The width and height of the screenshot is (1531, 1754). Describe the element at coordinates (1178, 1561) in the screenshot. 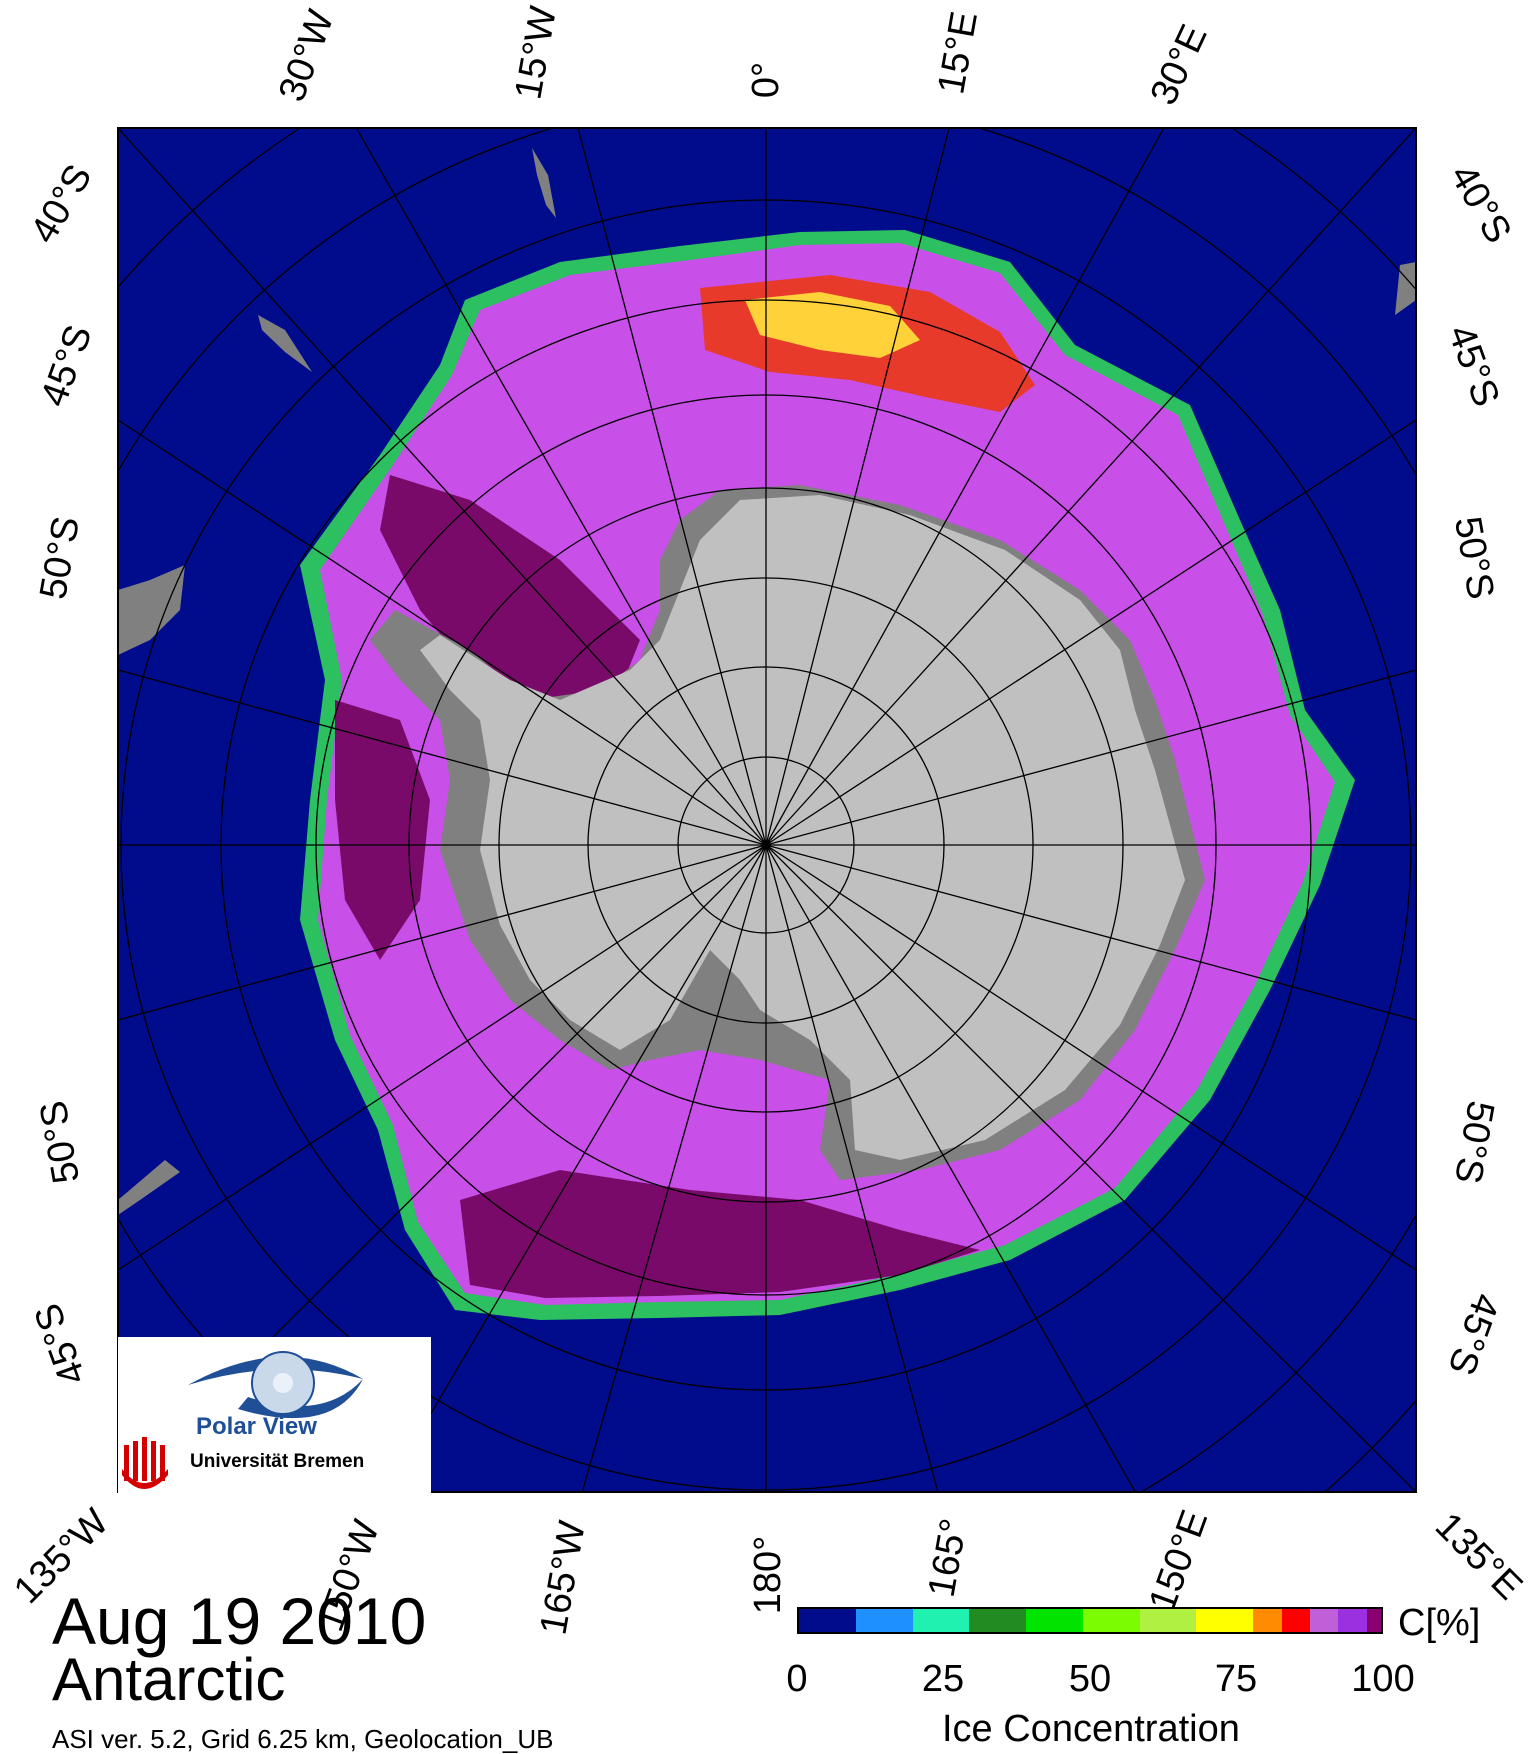

I see `bottom-label-150e: 150°E` at that location.